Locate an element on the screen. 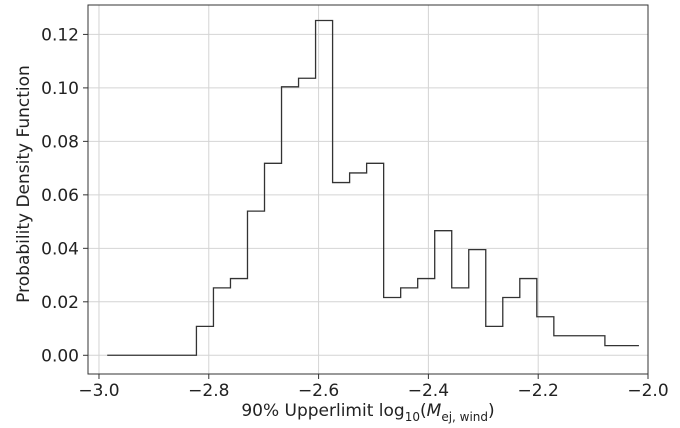 This screenshot has height=428, width=680. x-axis-title-close-paren: ) is located at coordinates (491, 411).